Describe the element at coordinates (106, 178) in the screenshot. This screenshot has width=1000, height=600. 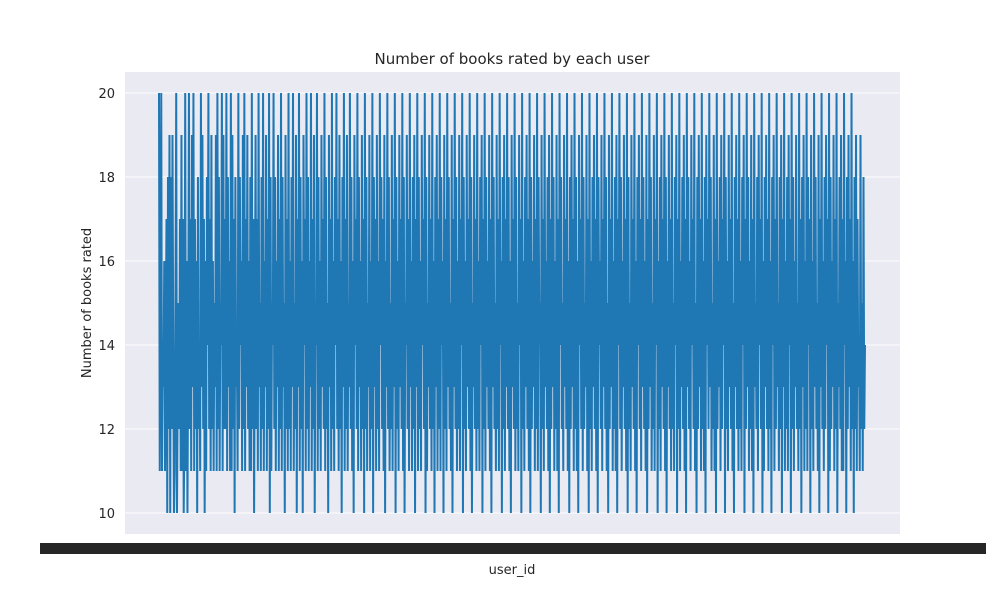
I see `y-tick-label: 18` at that location.